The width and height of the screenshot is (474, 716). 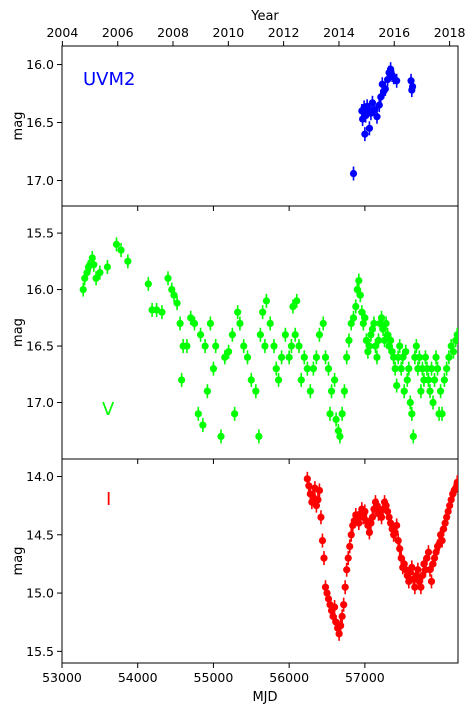 I want to click on band-label: I, so click(x=108, y=499).